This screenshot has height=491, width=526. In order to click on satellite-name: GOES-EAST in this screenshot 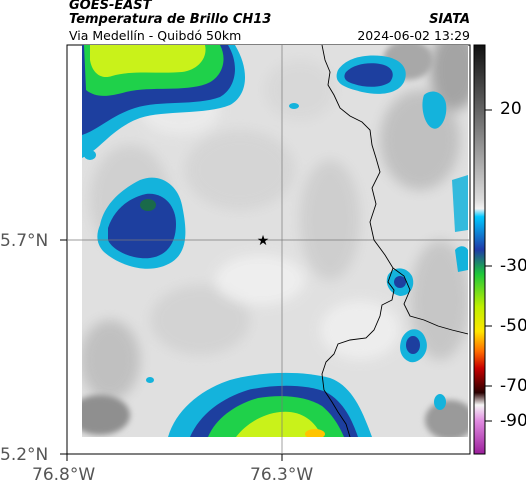, I will do `click(110, 6)`.